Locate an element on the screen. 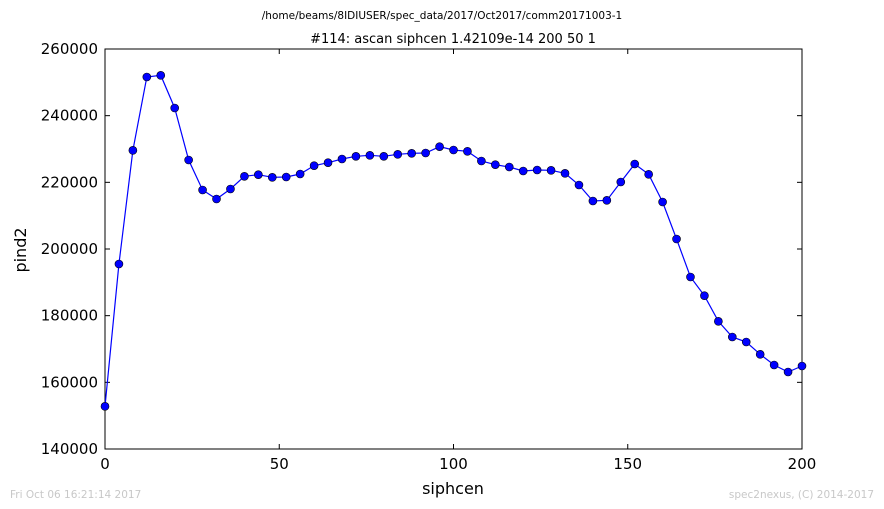 This screenshot has width=884, height=509. x-tick-label: 200 is located at coordinates (802, 464).